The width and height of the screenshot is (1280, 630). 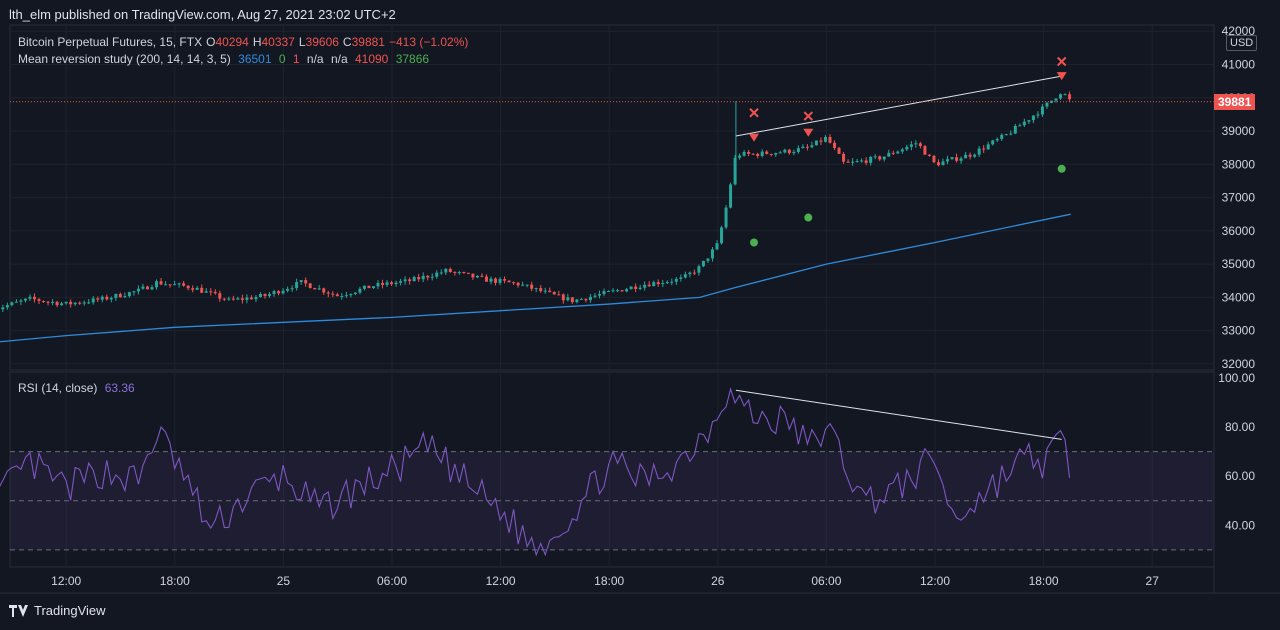 I want to click on symbol-name: Bitcoin Perpetual Futures, 15, FTX, so click(x=110, y=42).